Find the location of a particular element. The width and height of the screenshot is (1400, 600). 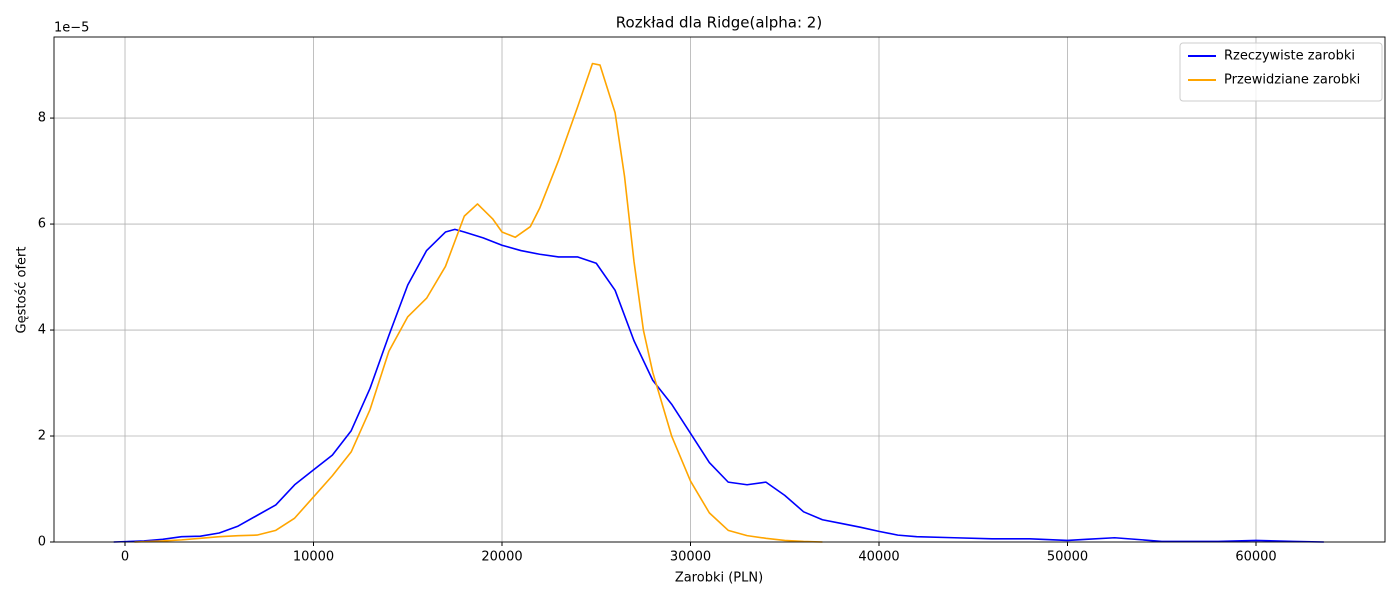

x-tick-label: 50000 is located at coordinates (1067, 557).